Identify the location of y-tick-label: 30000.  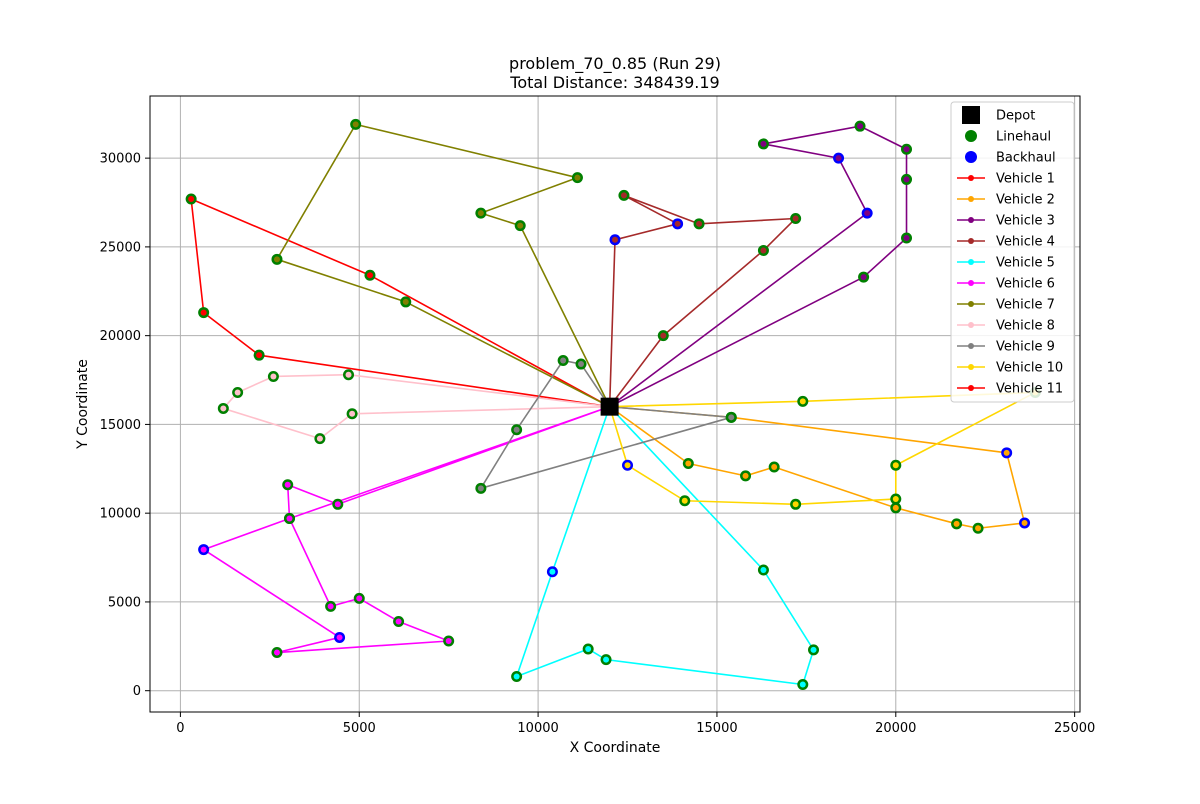
(120, 159).